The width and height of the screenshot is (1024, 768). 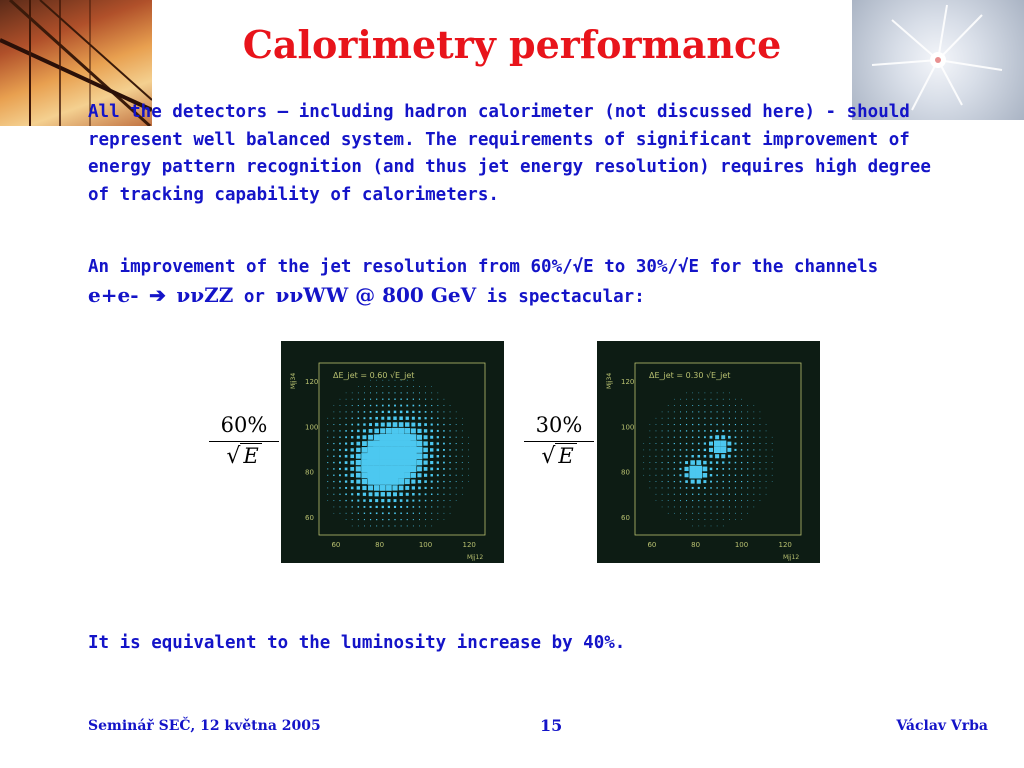 What do you see at coordinates (204, 726) in the screenshot?
I see `footer-seminar: Seminář SEČ, 12 května 2005` at bounding box center [204, 726].